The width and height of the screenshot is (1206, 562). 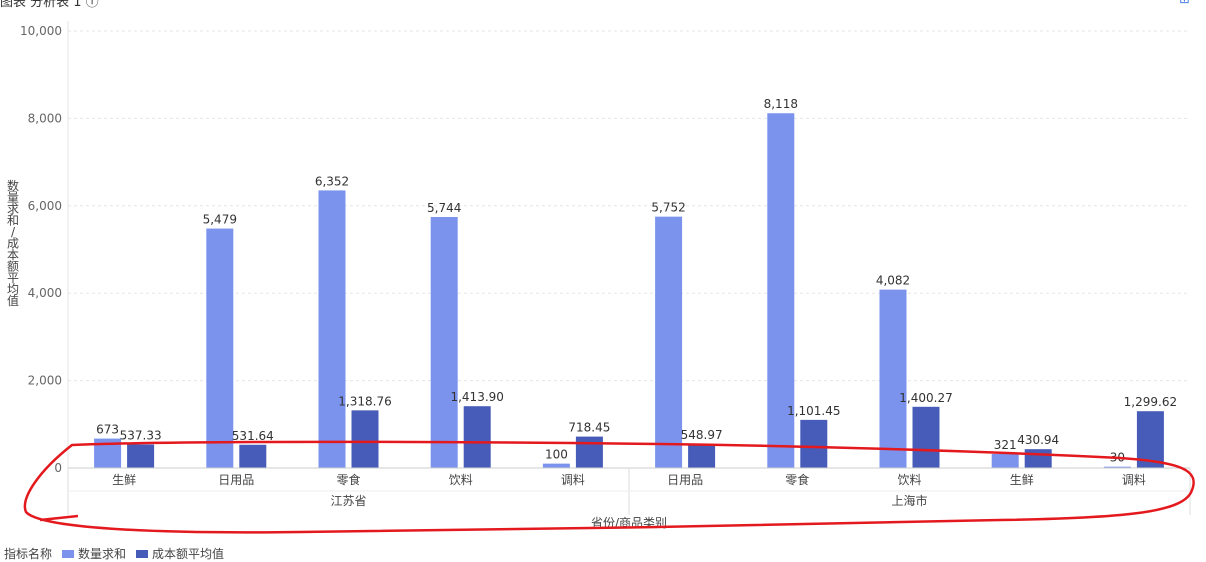 What do you see at coordinates (45, 206) in the screenshot?
I see `y-tick-label: 6,000` at bounding box center [45, 206].